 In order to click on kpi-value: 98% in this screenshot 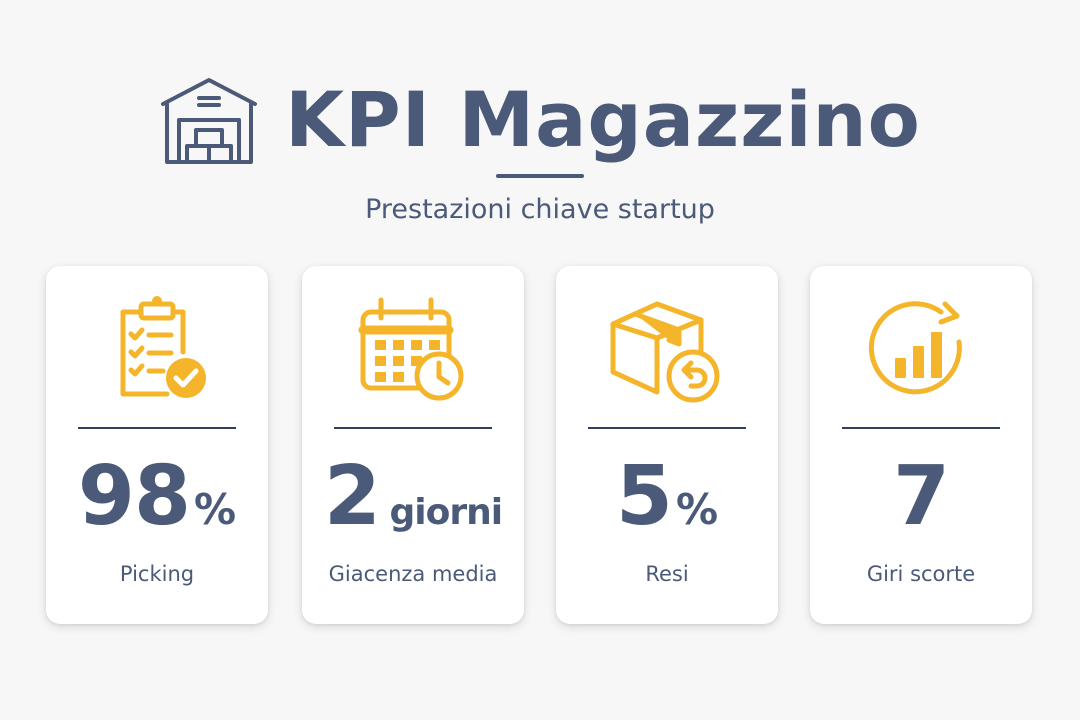, I will do `click(157, 497)`.